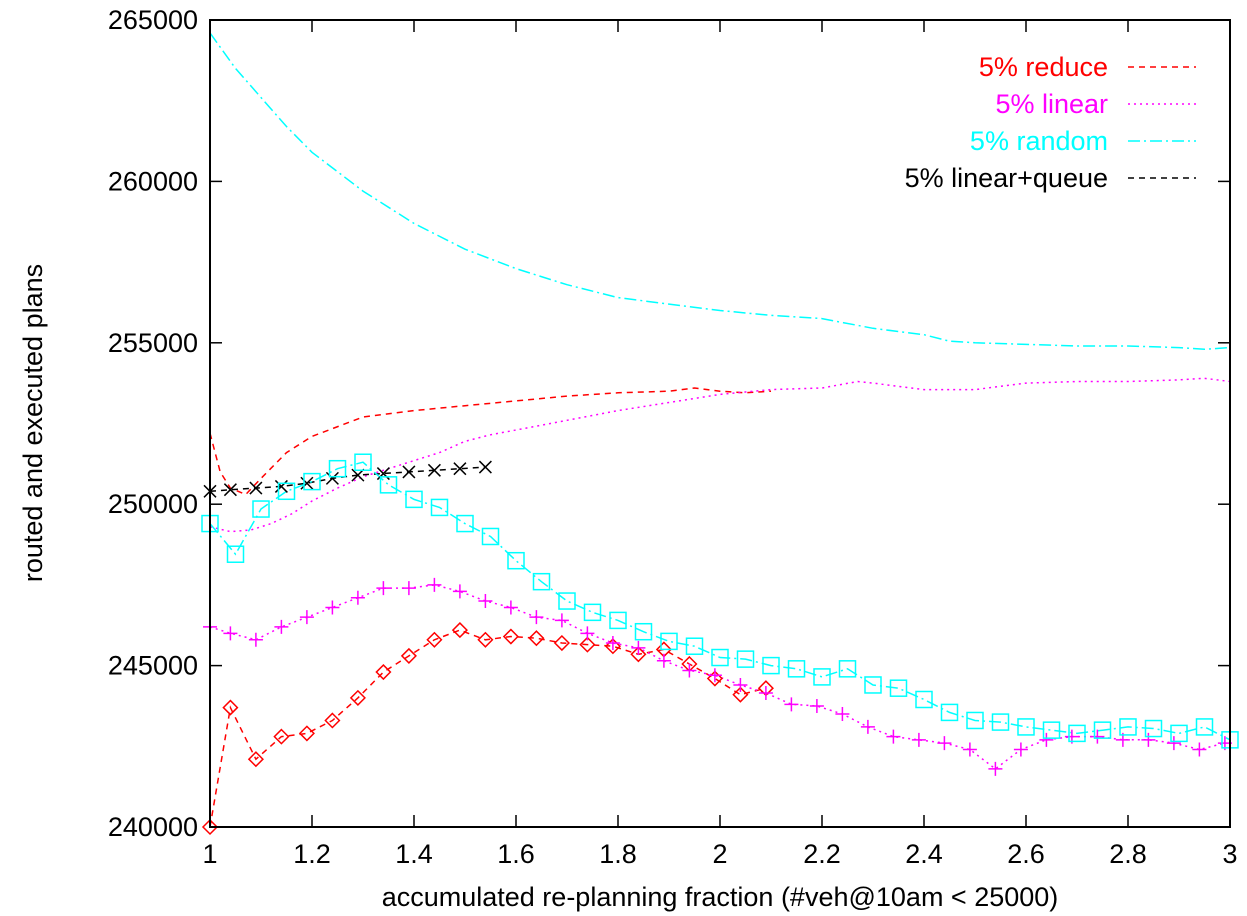 This screenshot has width=1247, height=916. I want to click on y-axis-label: routed and executed plans, so click(33, 423).